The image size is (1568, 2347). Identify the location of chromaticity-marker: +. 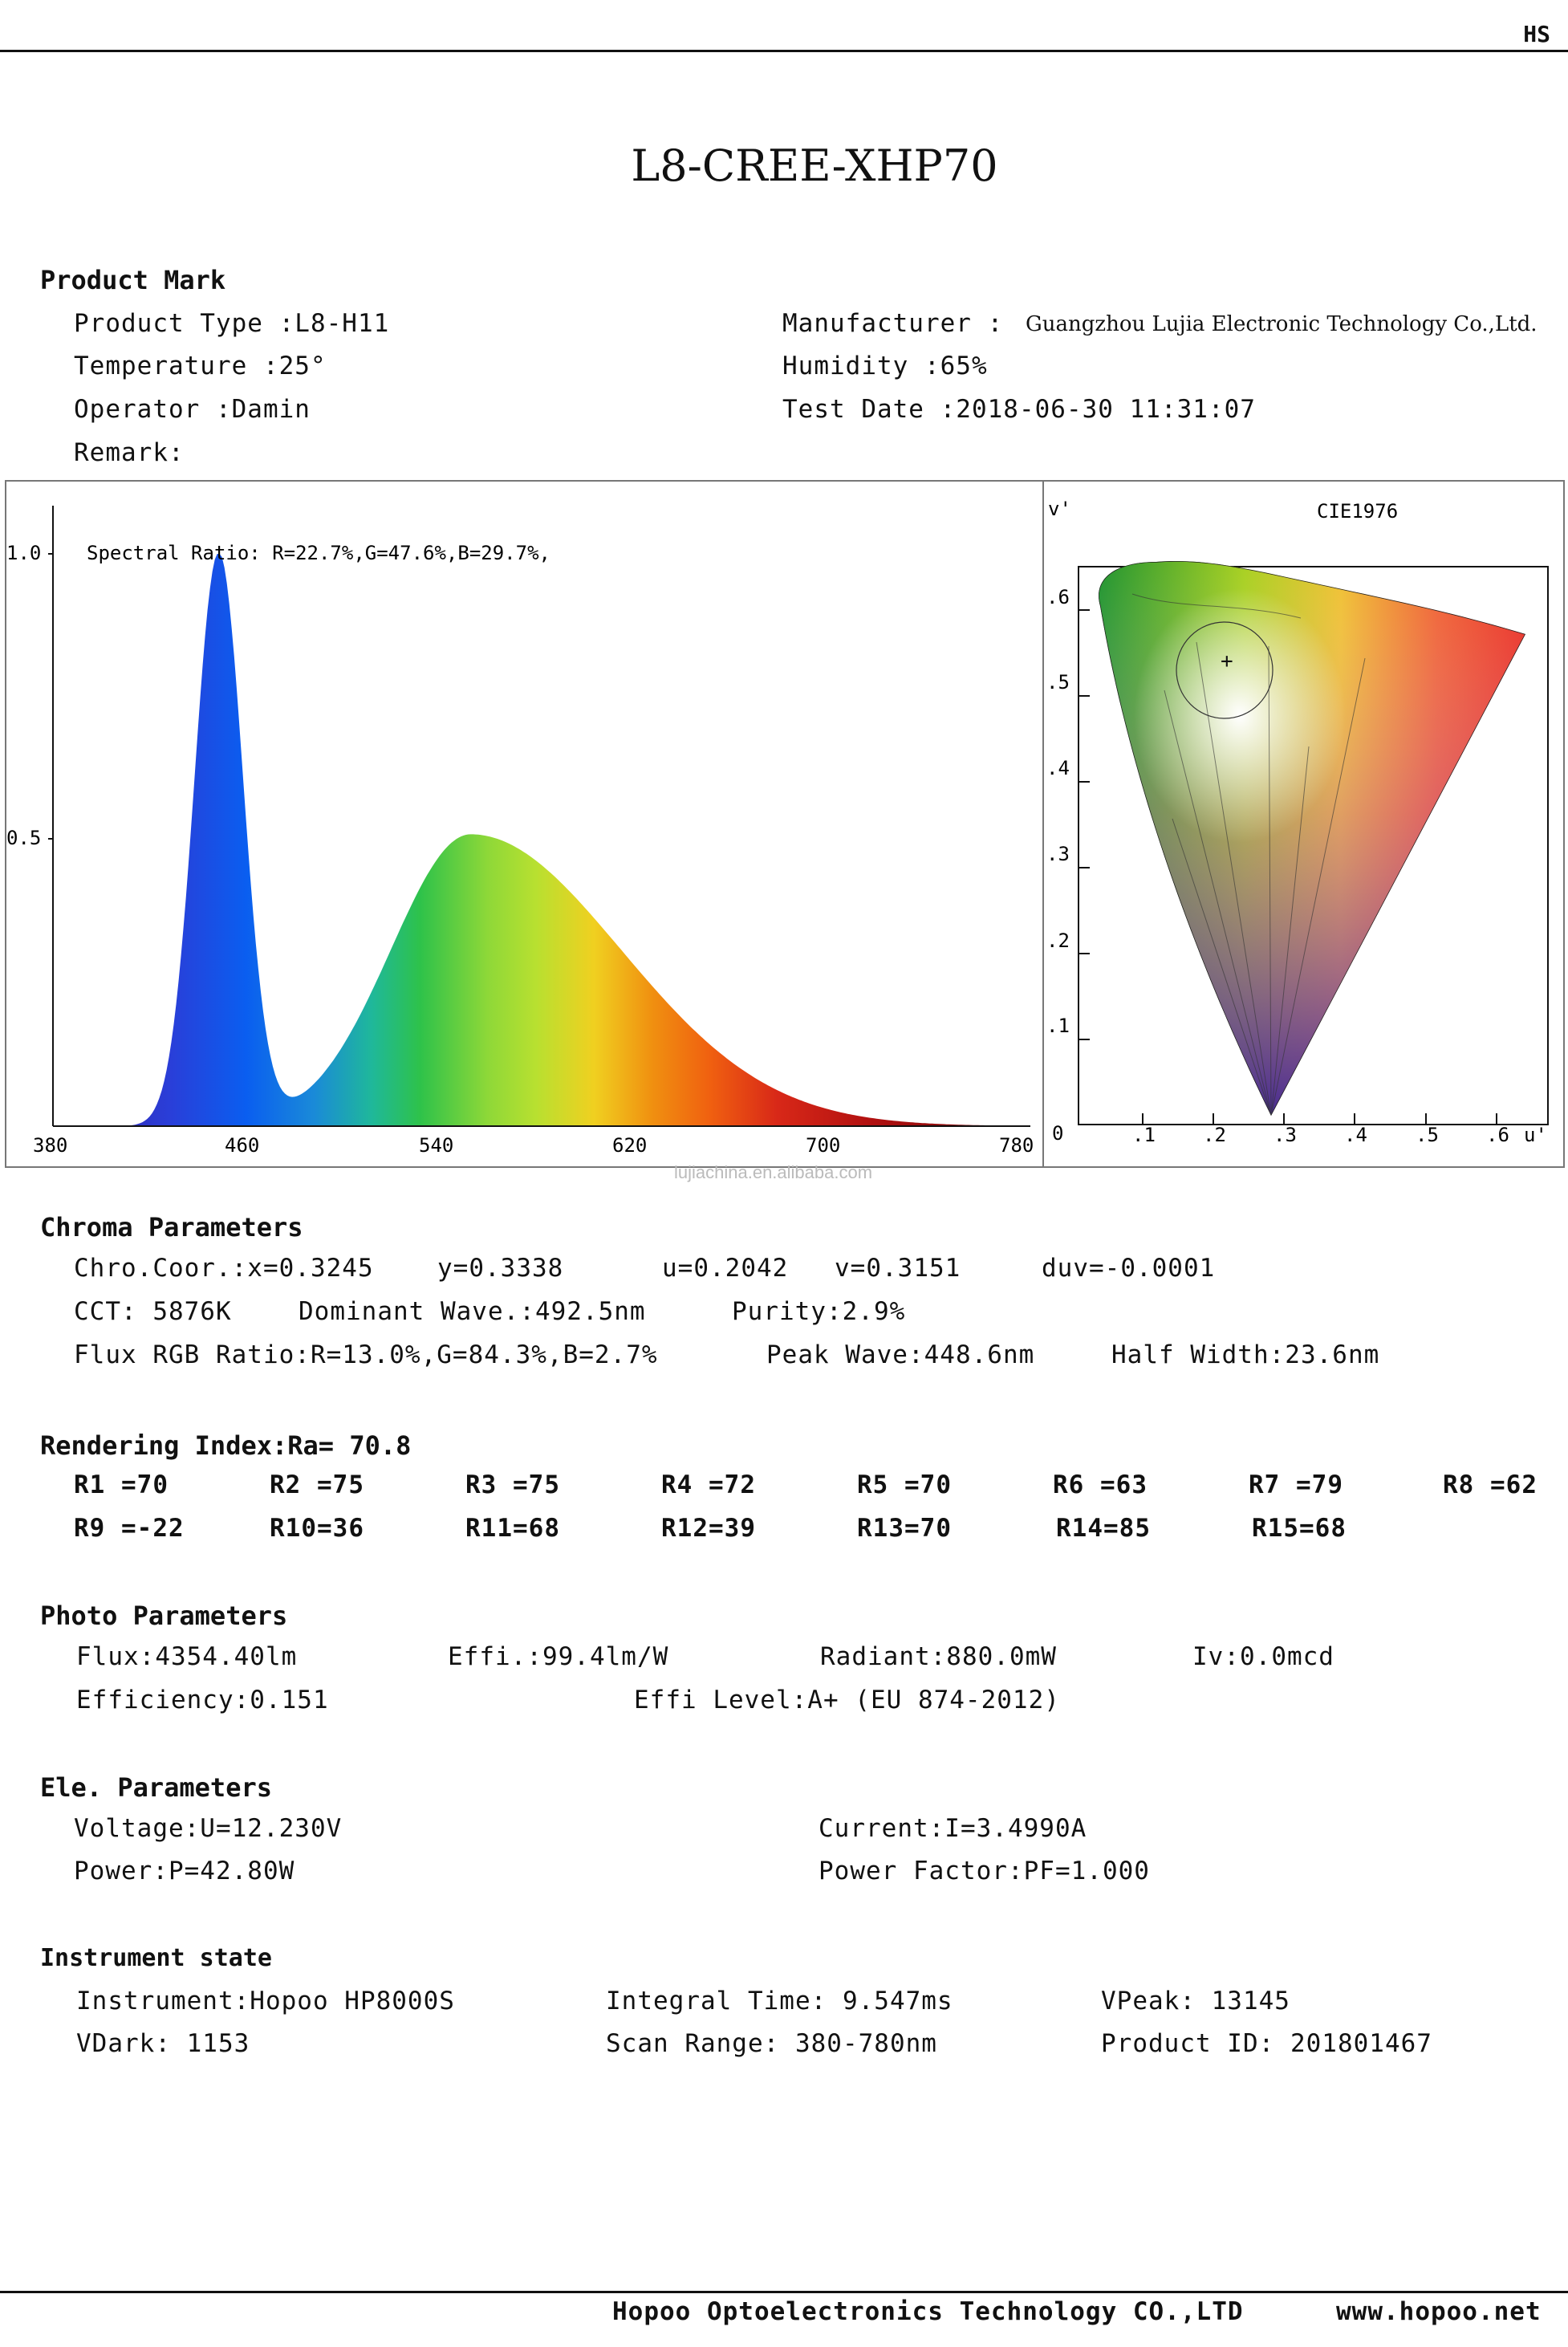
(1227, 661).